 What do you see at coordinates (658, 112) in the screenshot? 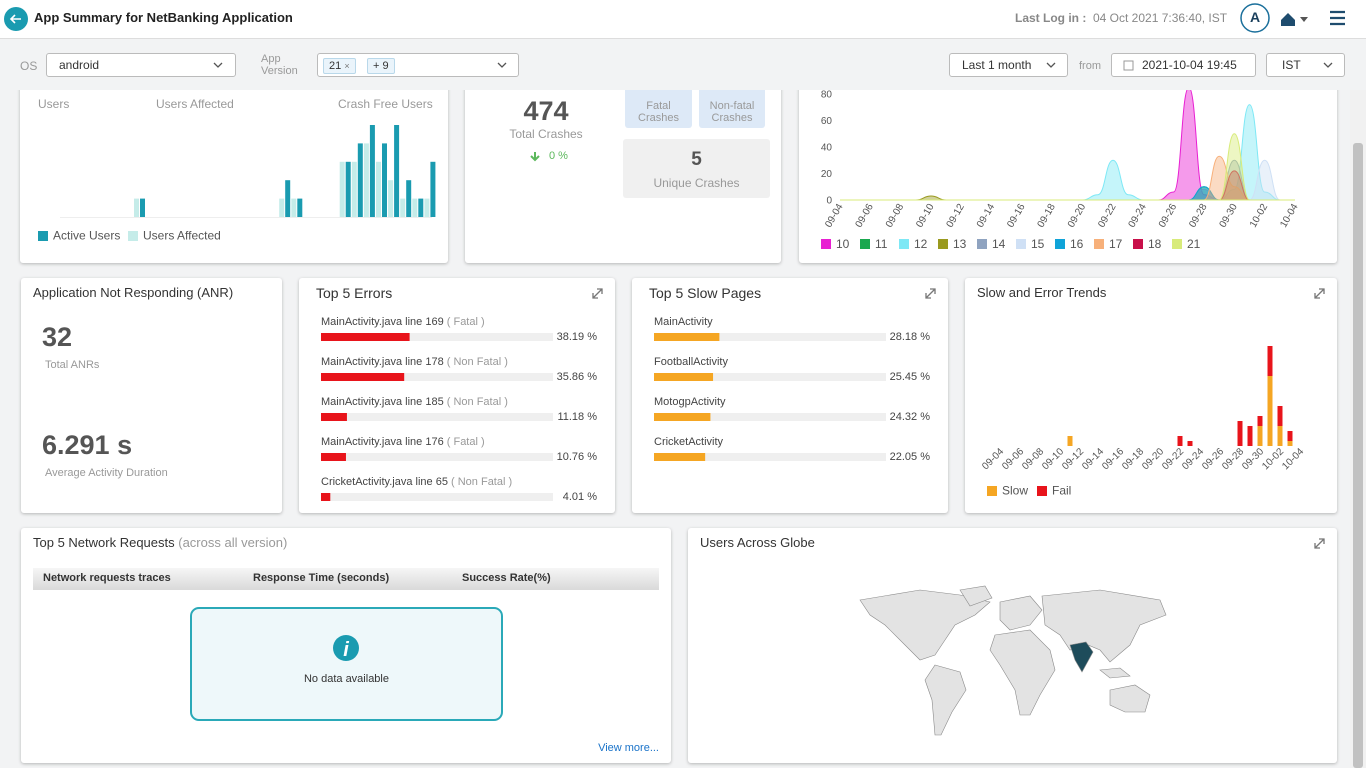
I see `fatal-label: Fatal Crashes` at bounding box center [658, 112].